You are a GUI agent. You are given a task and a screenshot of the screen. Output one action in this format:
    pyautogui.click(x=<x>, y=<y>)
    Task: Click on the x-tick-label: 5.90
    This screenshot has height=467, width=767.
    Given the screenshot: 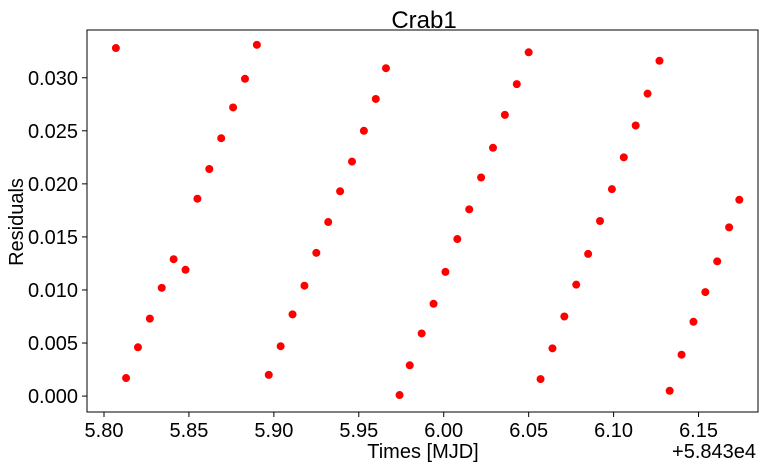 What is the action you would take?
    pyautogui.click(x=273, y=431)
    